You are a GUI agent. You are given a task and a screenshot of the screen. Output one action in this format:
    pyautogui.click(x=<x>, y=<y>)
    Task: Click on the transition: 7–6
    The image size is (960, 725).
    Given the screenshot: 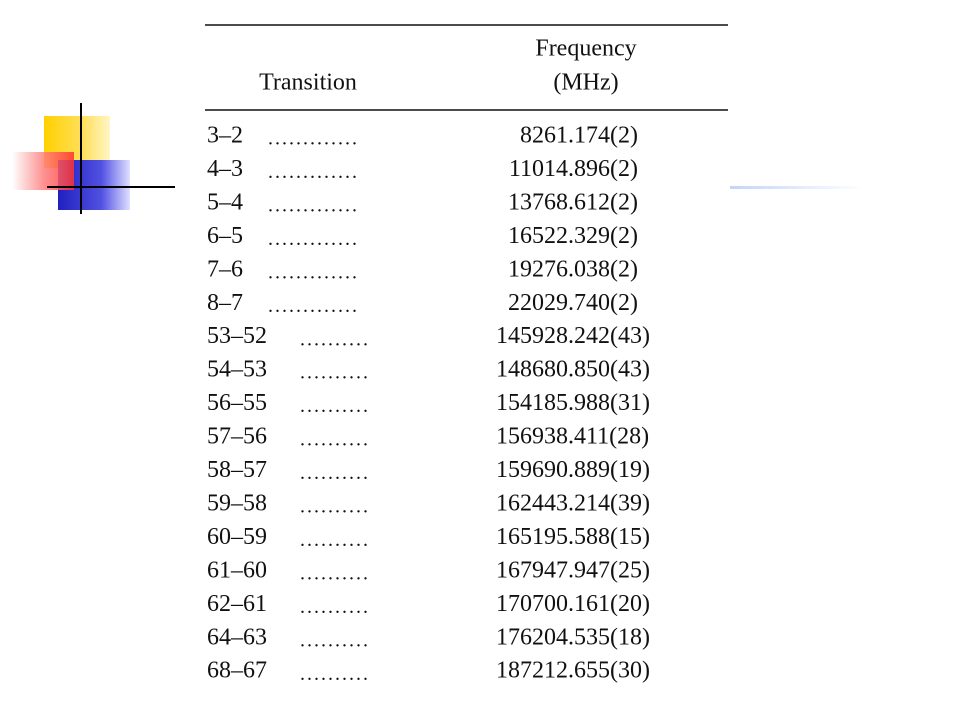 What is the action you would take?
    pyautogui.click(x=225, y=269)
    